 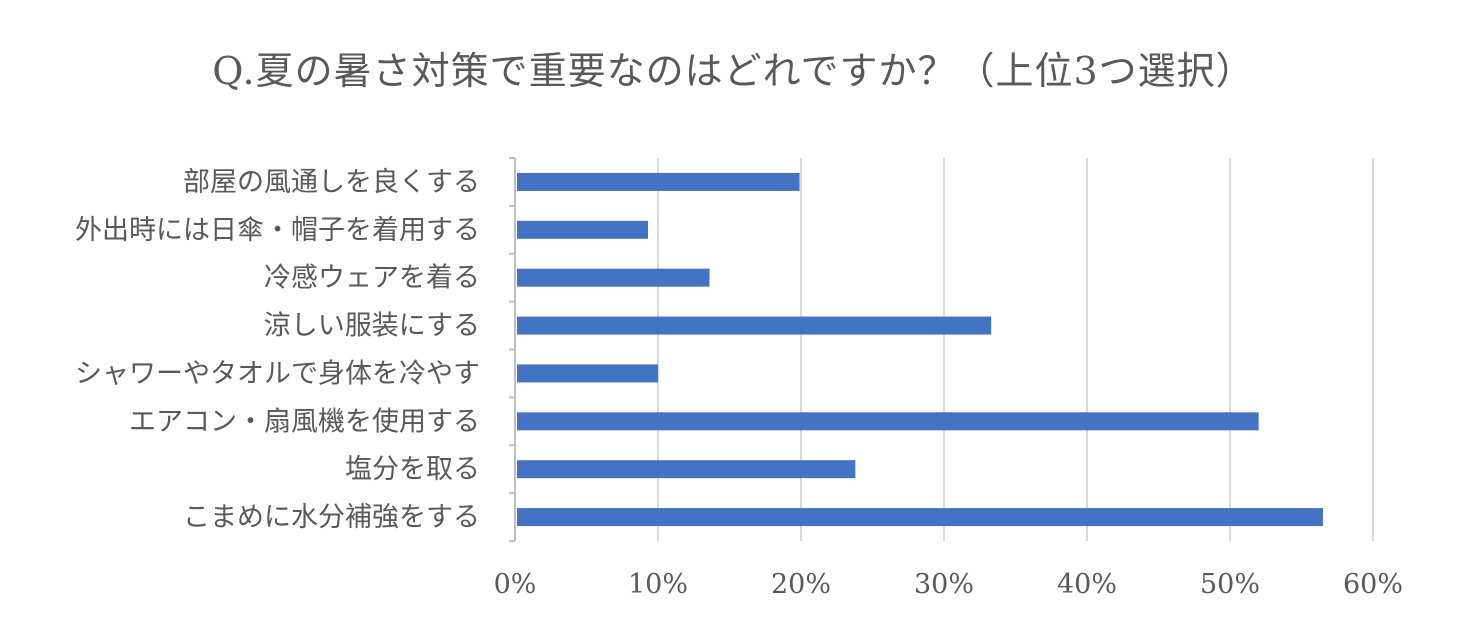 What do you see at coordinates (944, 584) in the screenshot?
I see `x-tick-label: 30%` at bounding box center [944, 584].